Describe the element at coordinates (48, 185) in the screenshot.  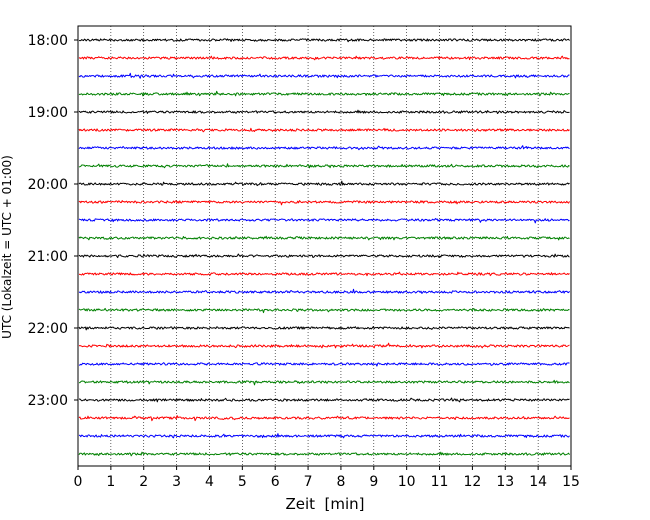
I see `y-tick-label: 20:00` at that location.